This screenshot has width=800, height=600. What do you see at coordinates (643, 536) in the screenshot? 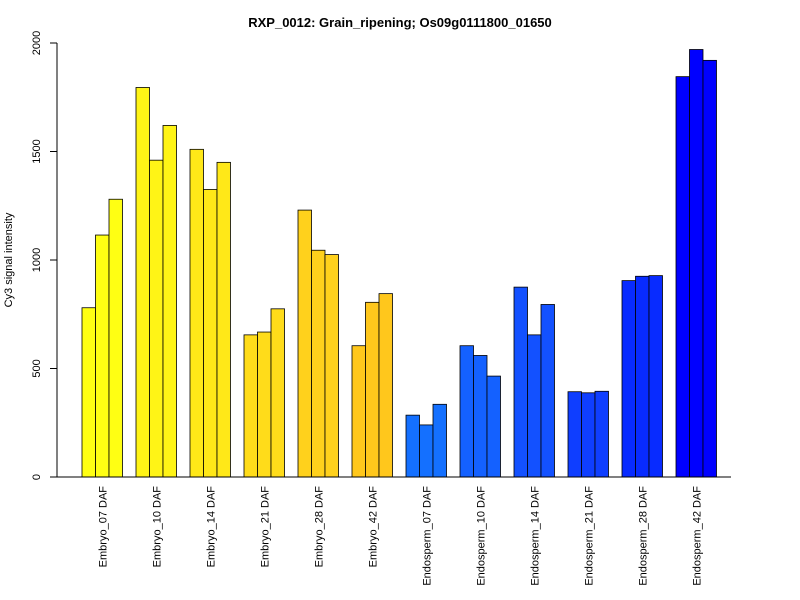
I see `x-tick-label: Endosperm_28 DAF` at bounding box center [643, 536].